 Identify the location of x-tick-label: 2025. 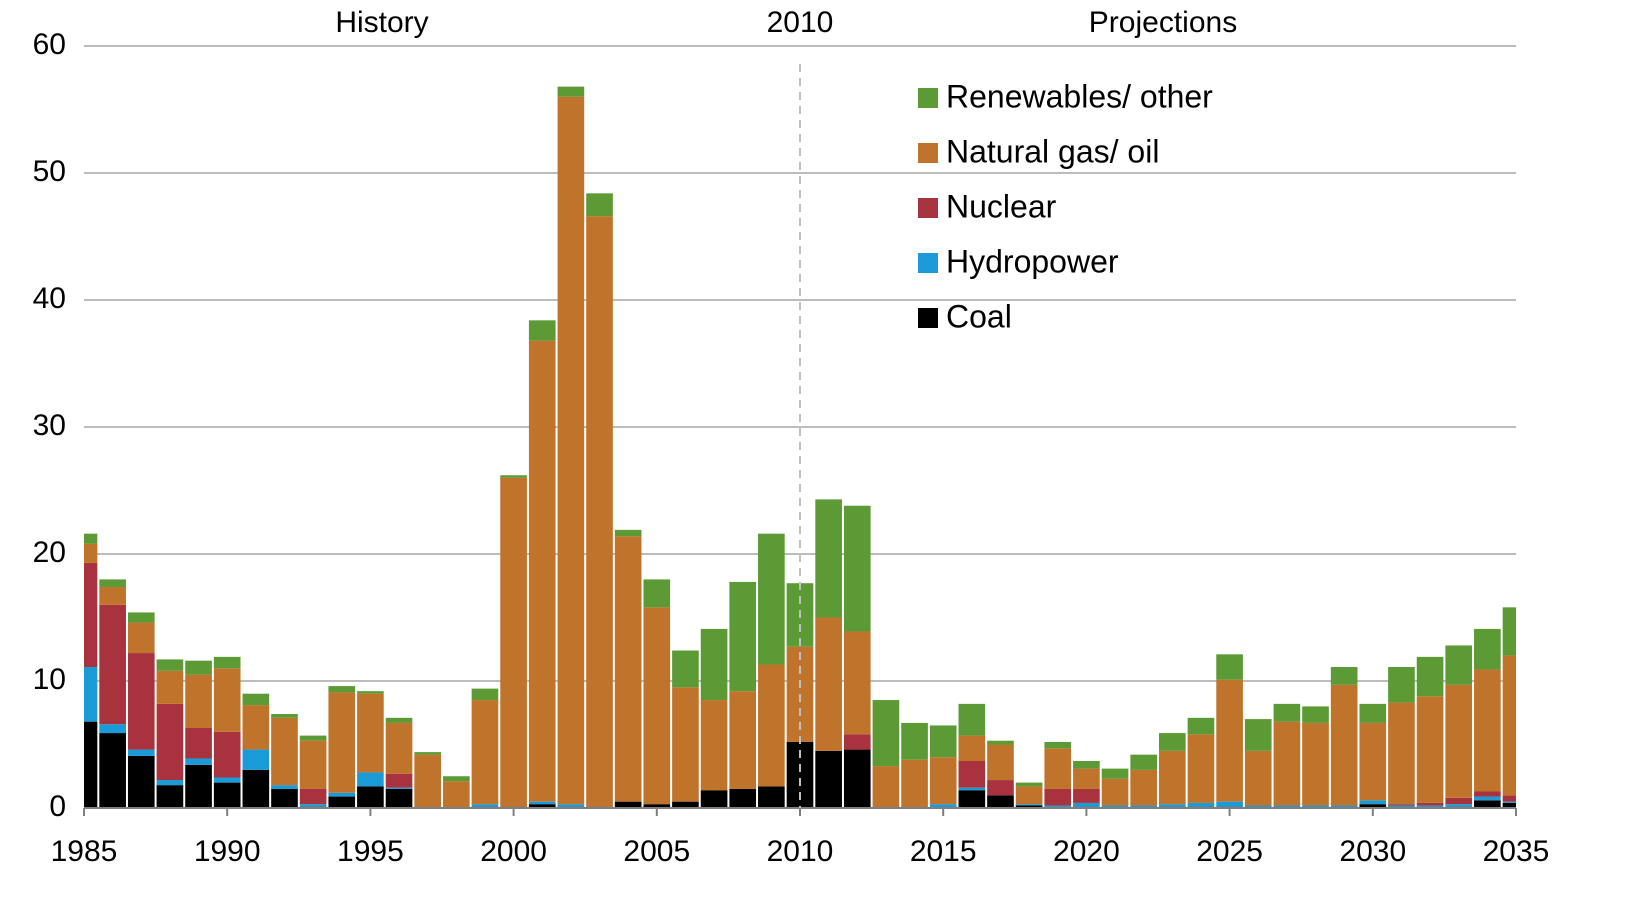
(1229, 851).